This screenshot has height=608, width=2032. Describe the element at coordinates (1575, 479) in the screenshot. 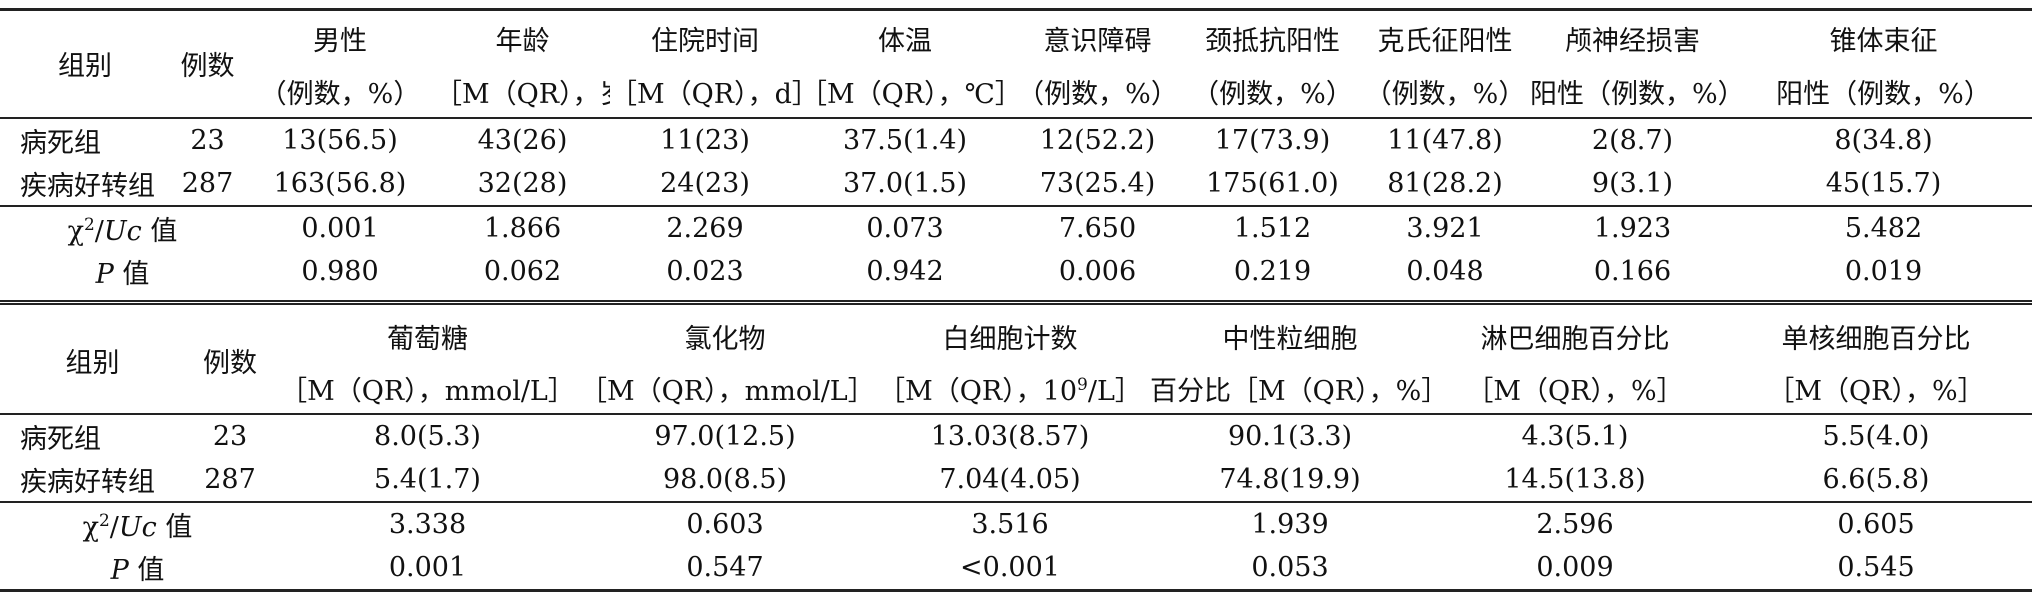

I see `value-cell: 14.5(13.8)` at that location.